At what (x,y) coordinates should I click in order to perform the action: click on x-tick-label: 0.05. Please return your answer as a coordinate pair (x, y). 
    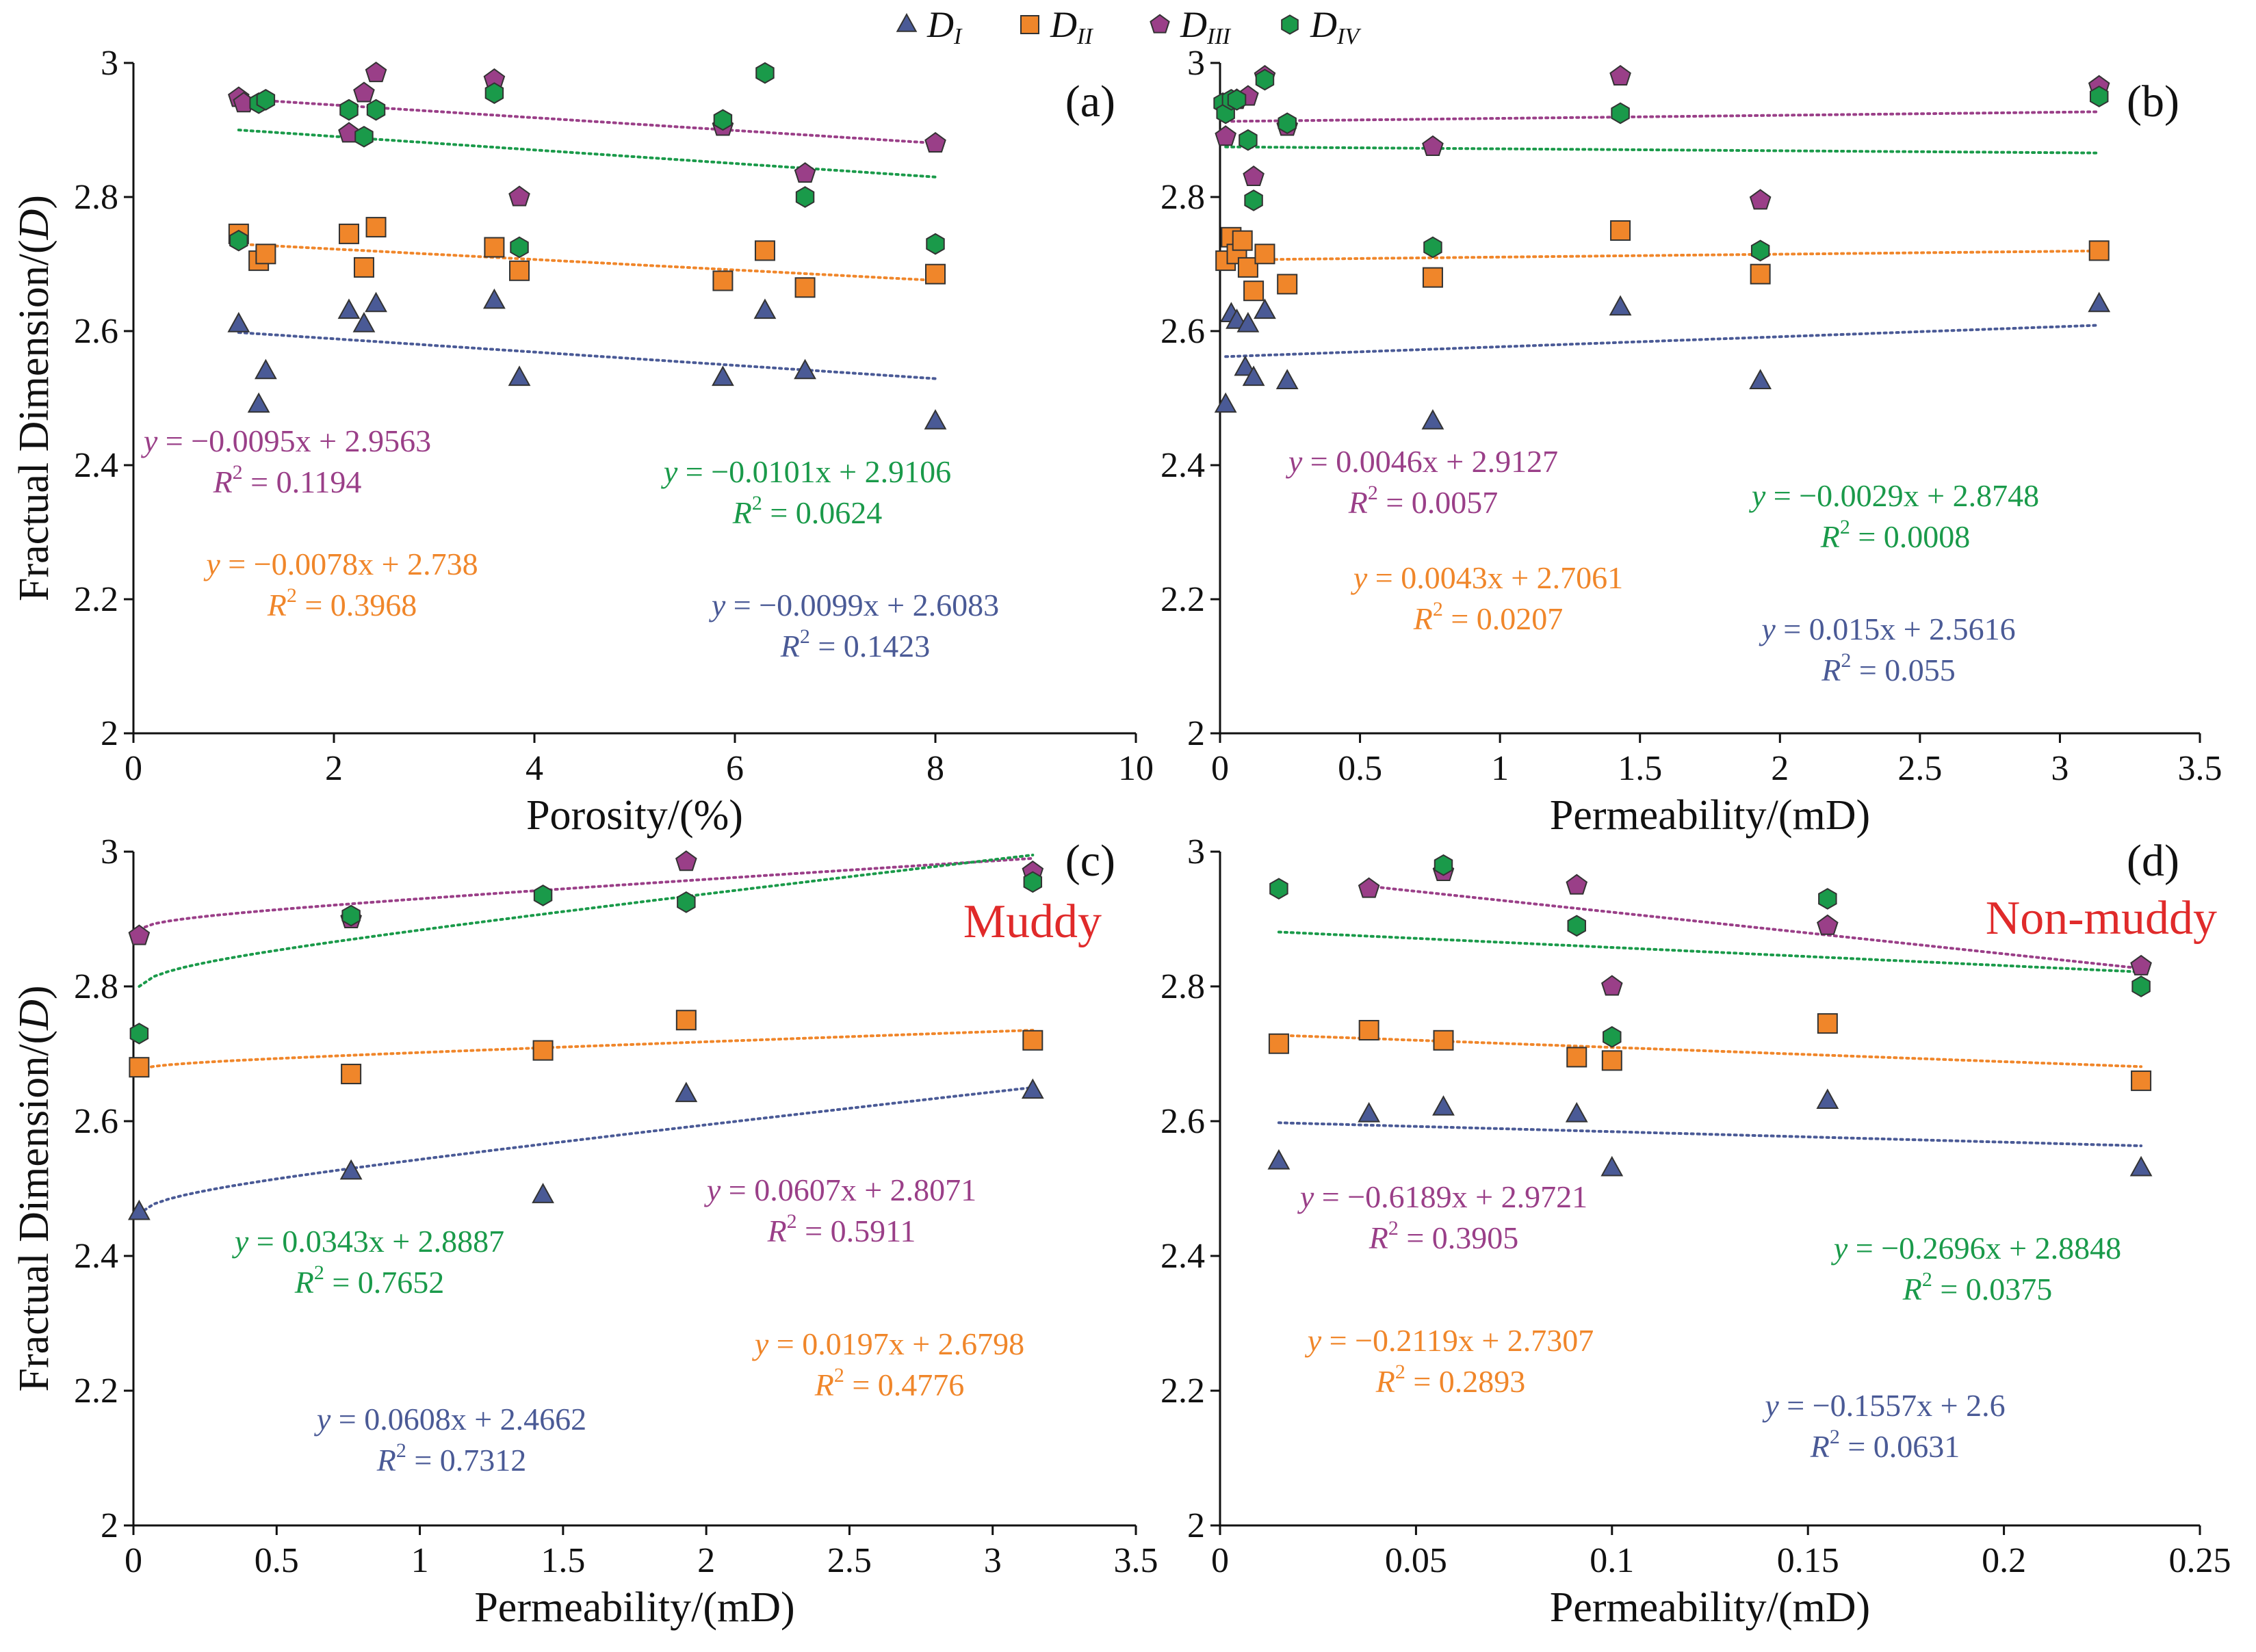
    Looking at the image, I should click on (1416, 1561).